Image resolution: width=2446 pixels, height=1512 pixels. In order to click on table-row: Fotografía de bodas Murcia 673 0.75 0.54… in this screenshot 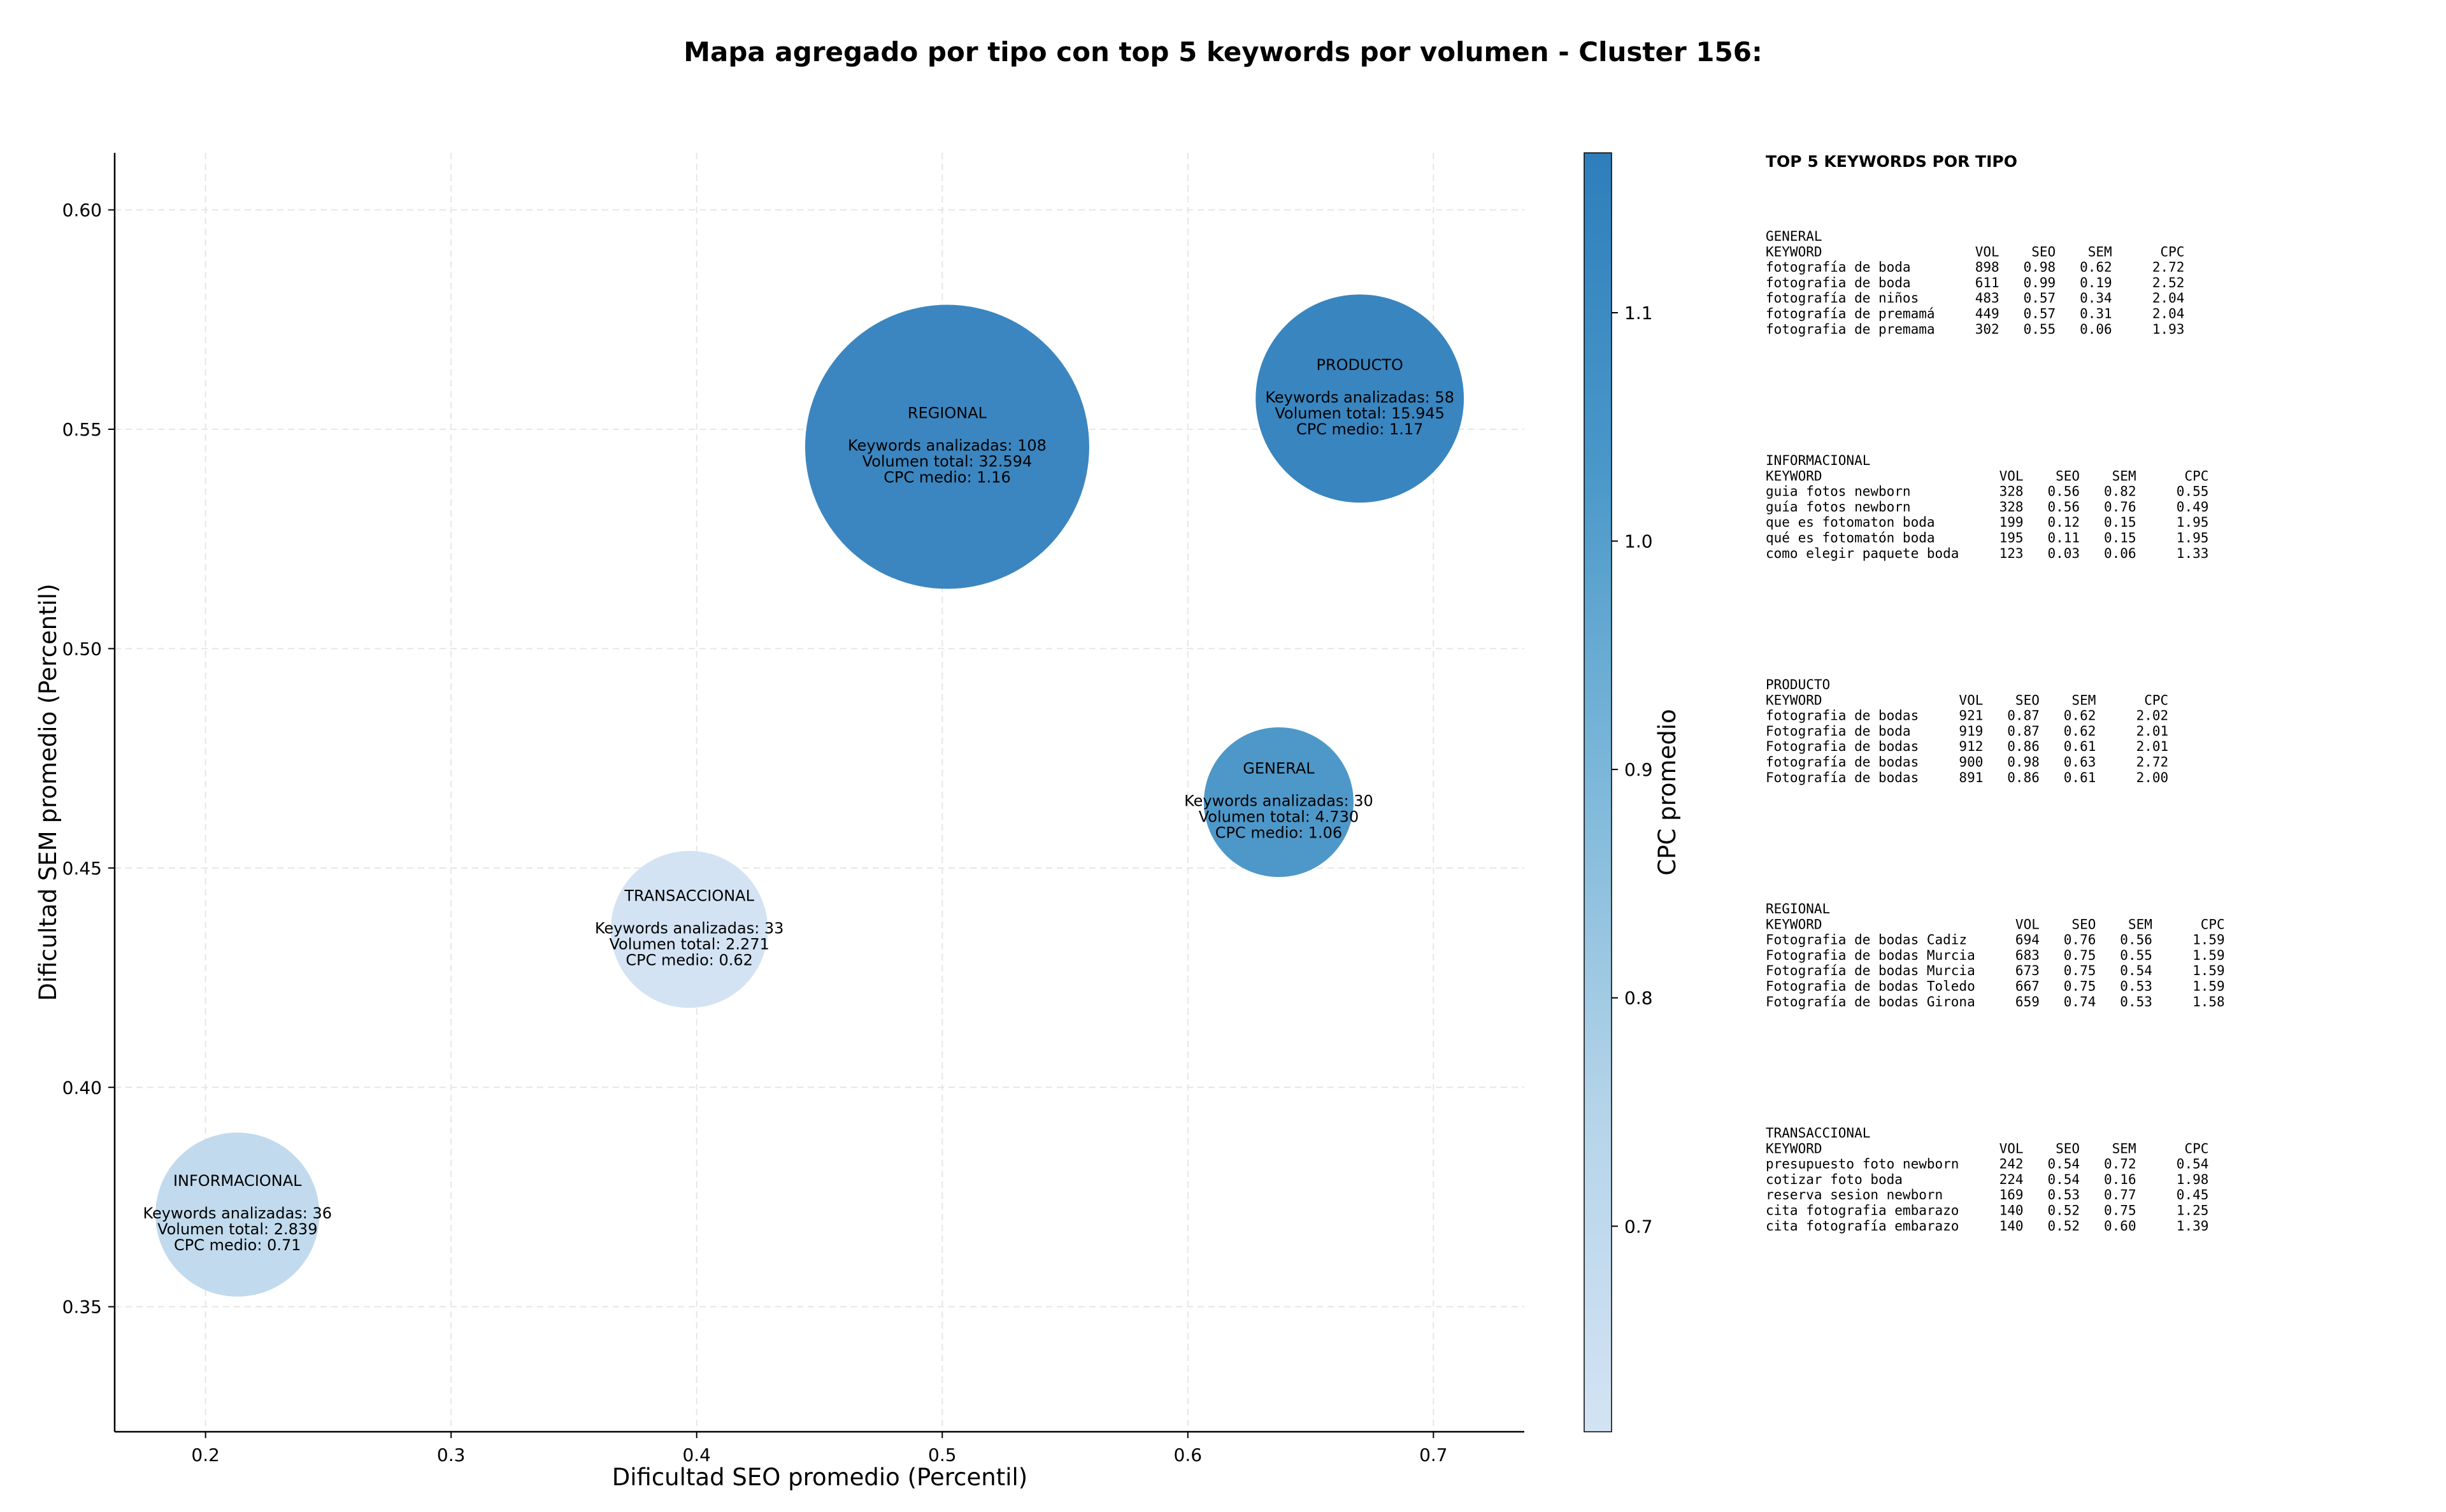, I will do `click(1996, 970)`.